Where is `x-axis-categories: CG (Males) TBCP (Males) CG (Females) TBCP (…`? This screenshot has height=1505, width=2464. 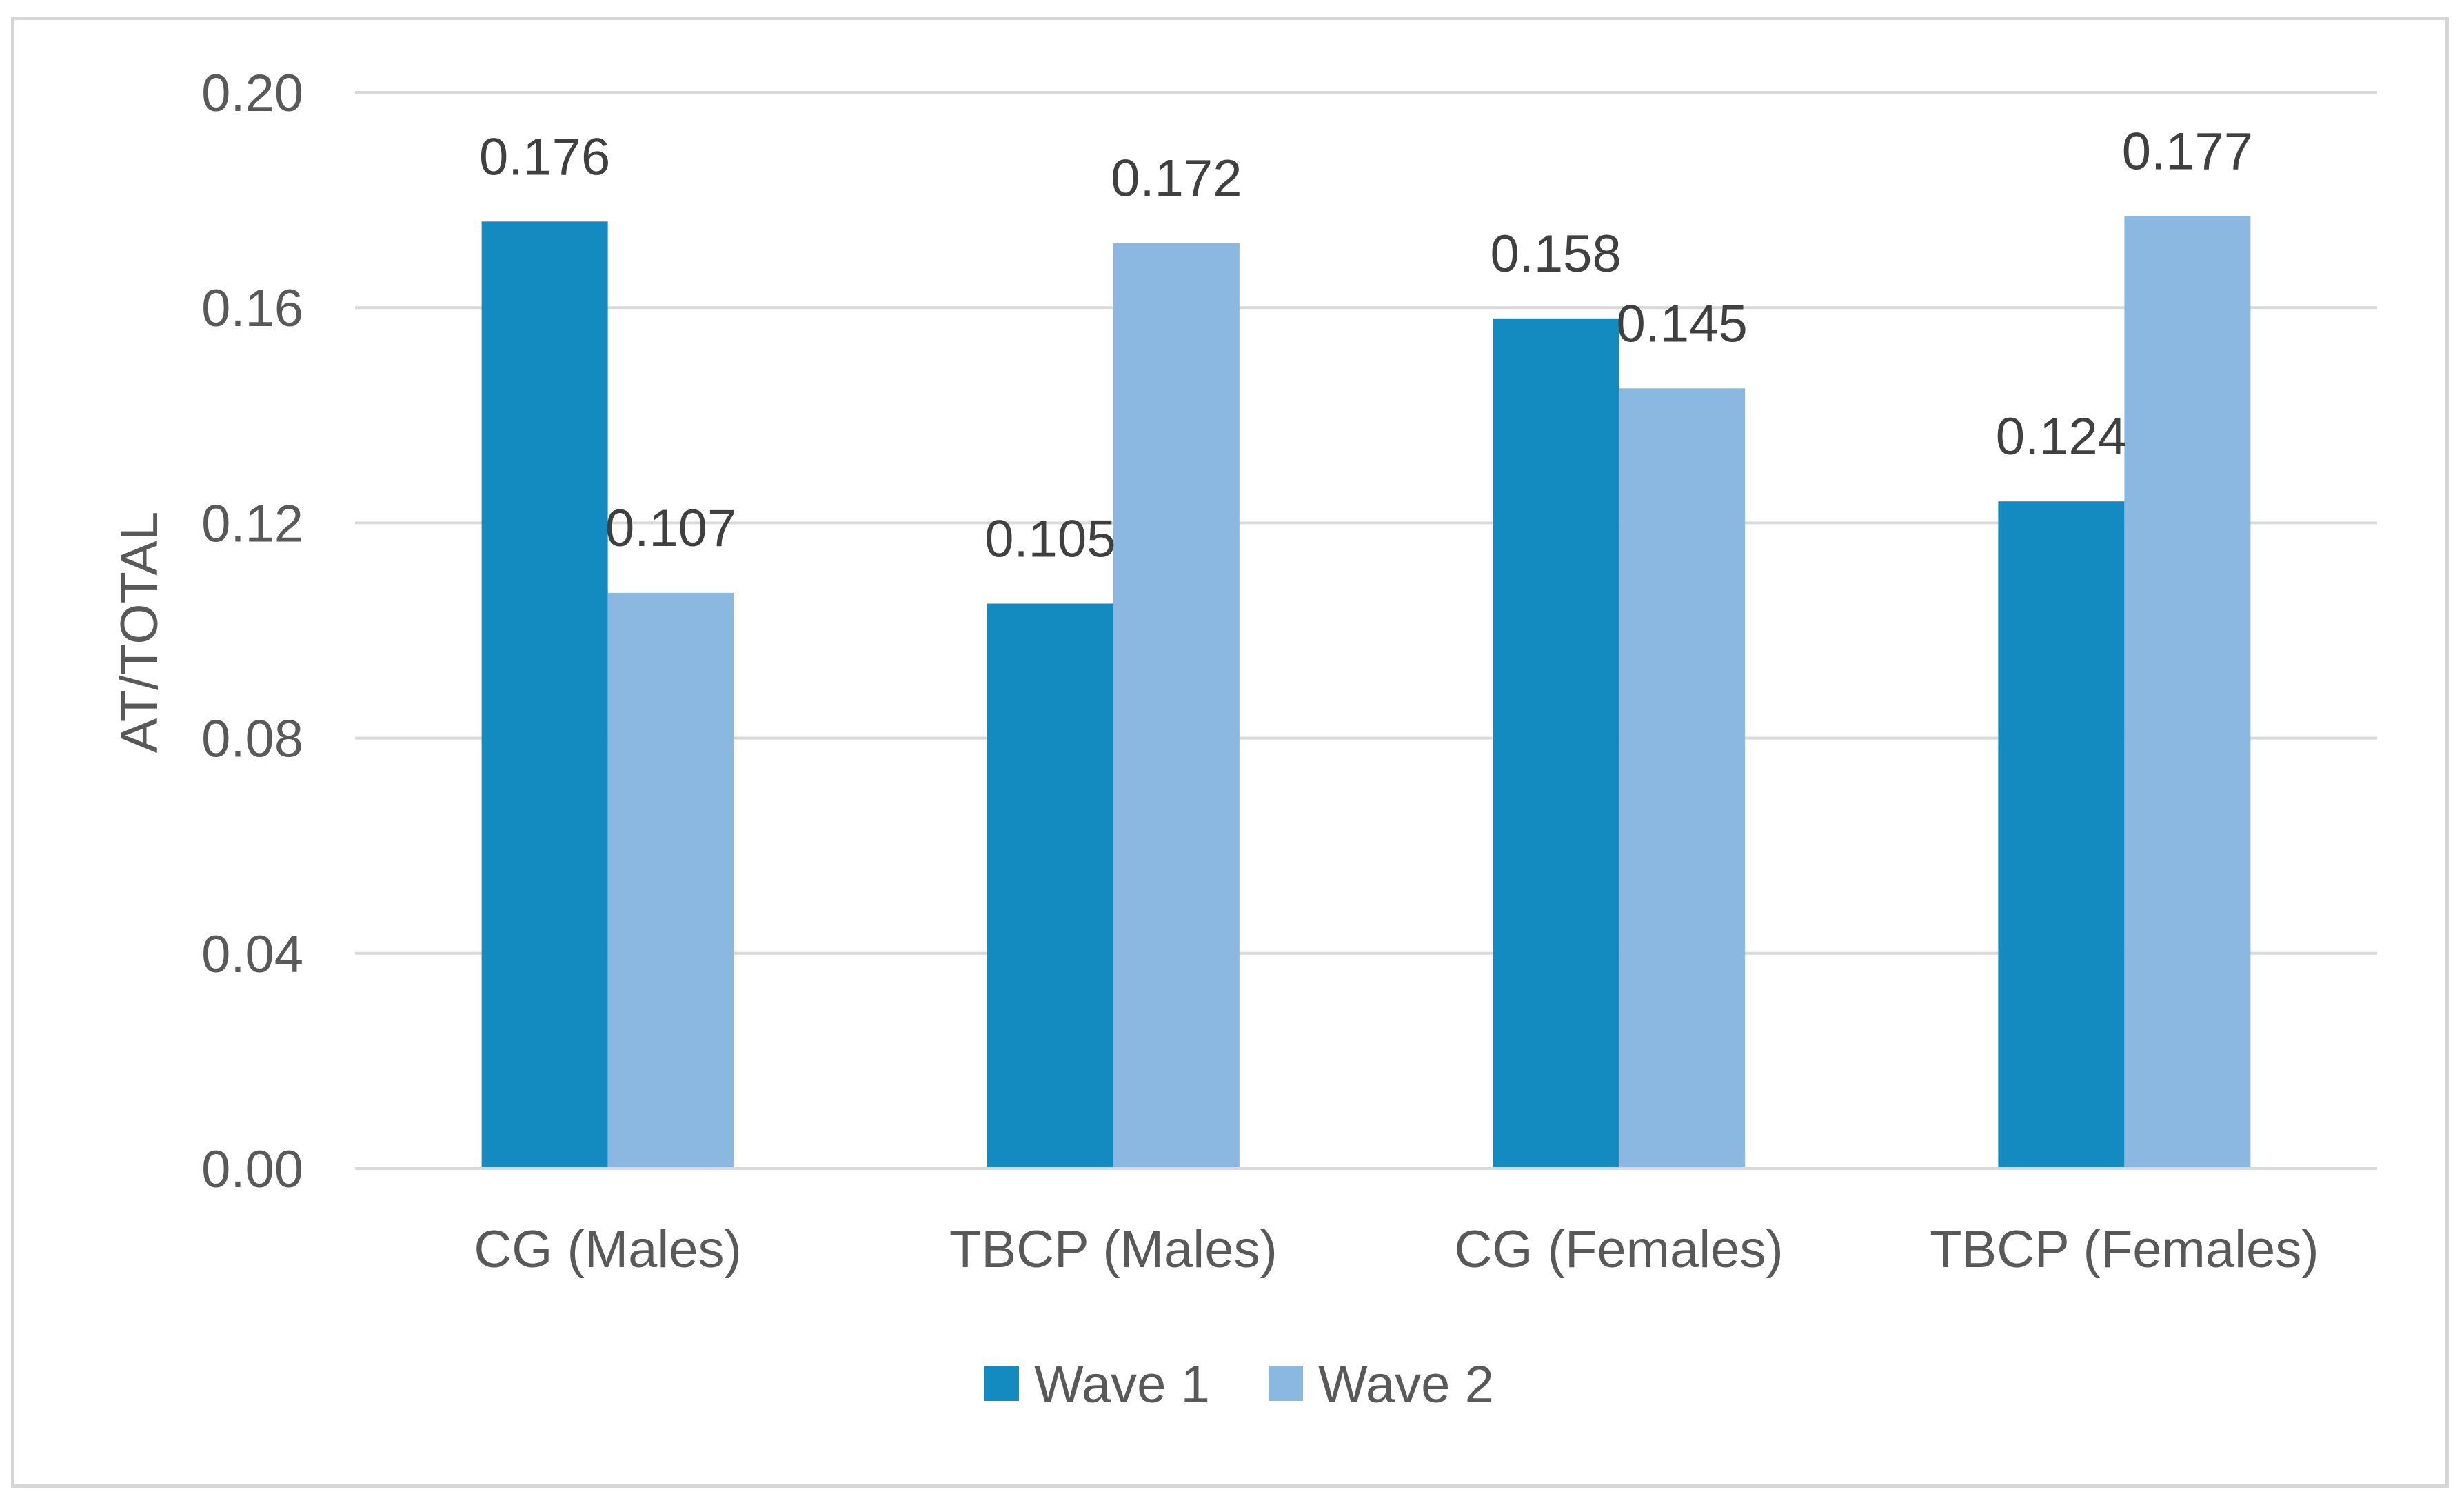 x-axis-categories: CG (Males) TBCP (Males) CG (Females) TBCP (… is located at coordinates (1366, 1223).